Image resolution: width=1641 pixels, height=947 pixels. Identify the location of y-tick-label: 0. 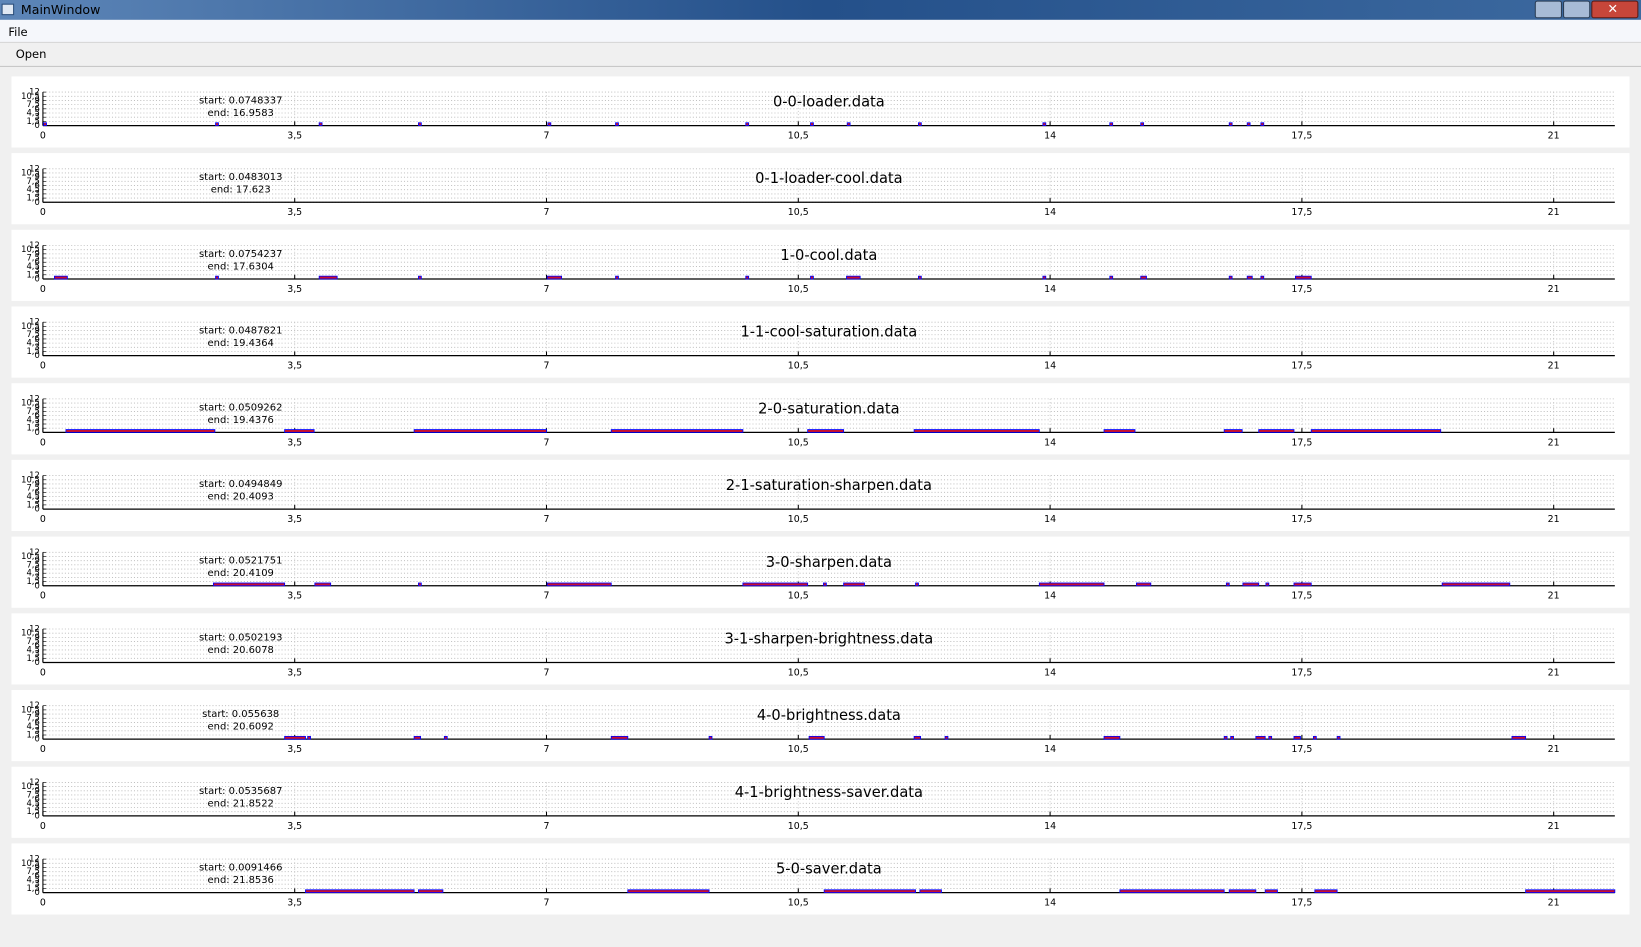
(36, 432).